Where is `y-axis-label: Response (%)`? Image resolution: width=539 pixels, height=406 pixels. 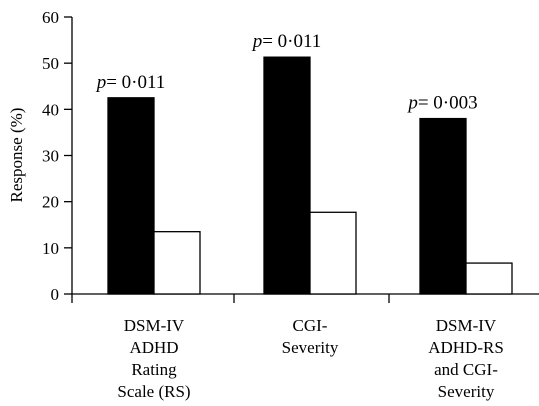
y-axis-label: Response (%) is located at coordinates (16, 155).